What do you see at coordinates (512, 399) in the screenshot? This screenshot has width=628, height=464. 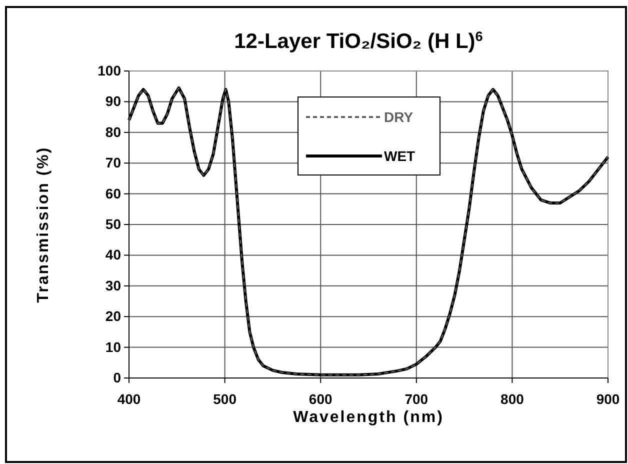 I see `x-tick-label: 800` at bounding box center [512, 399].